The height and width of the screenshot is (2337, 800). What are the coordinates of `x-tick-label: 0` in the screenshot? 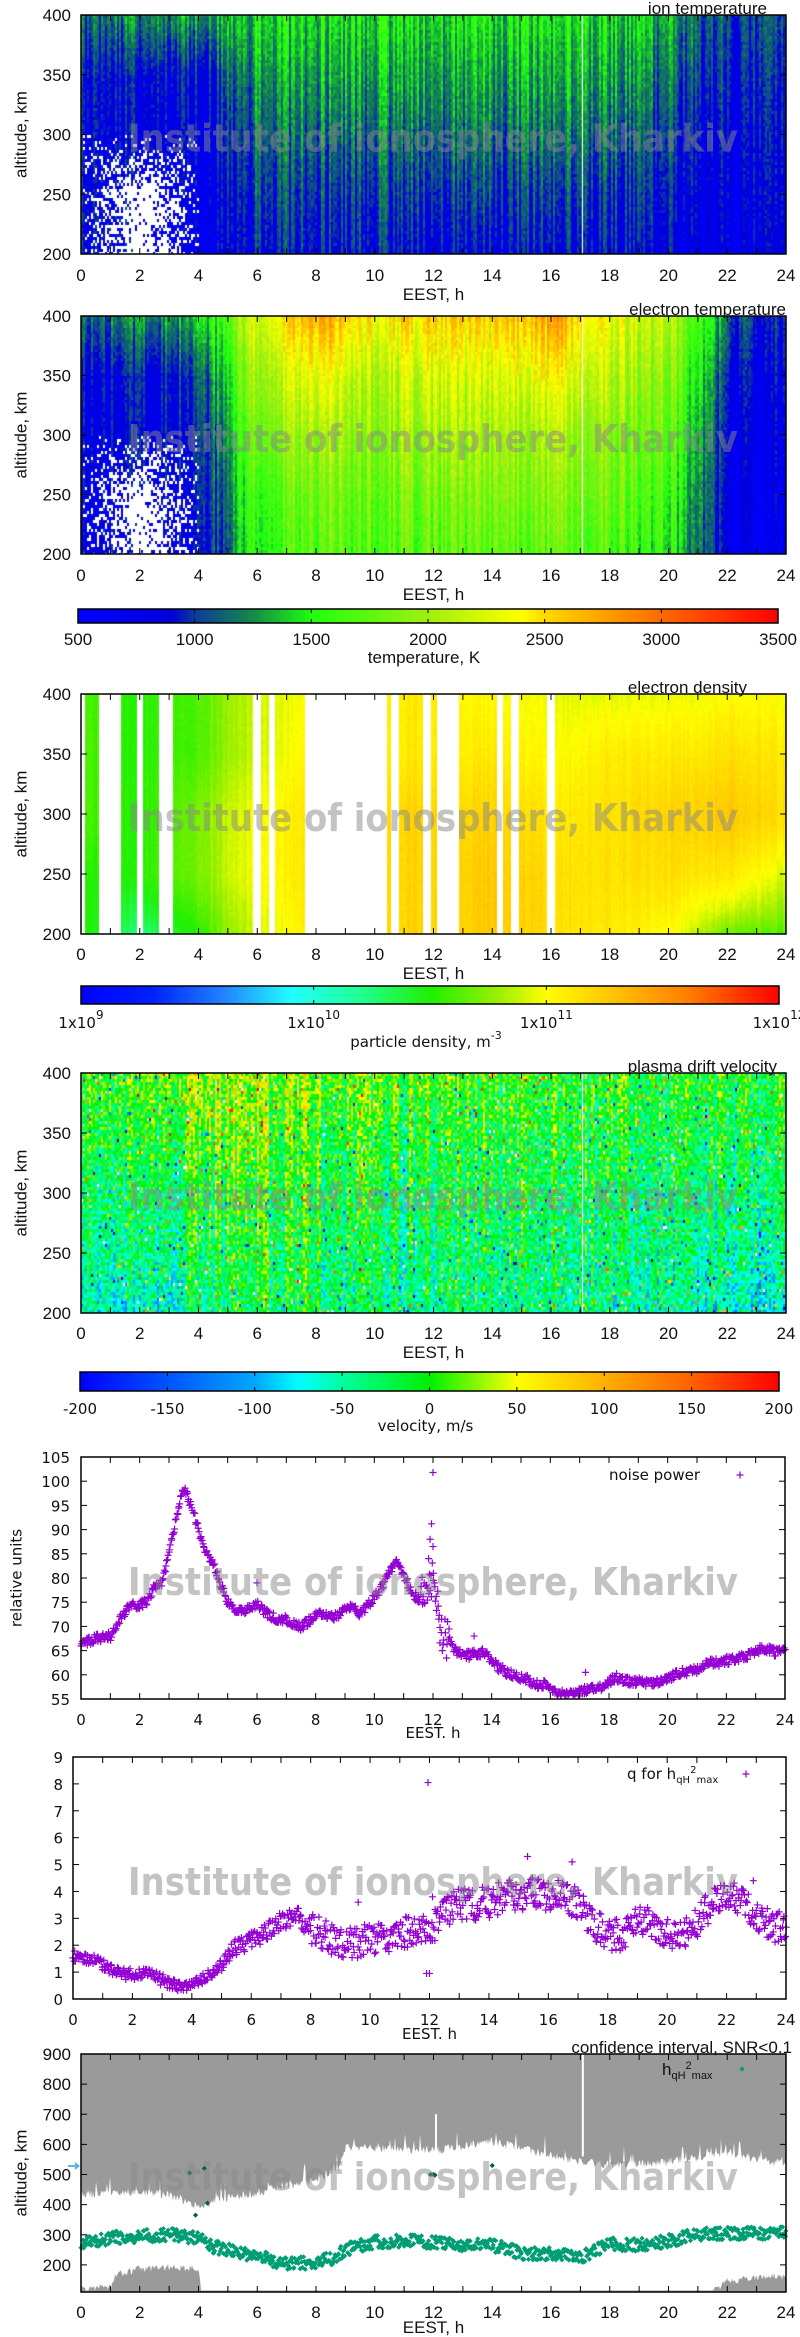 It's located at (80, 2312).